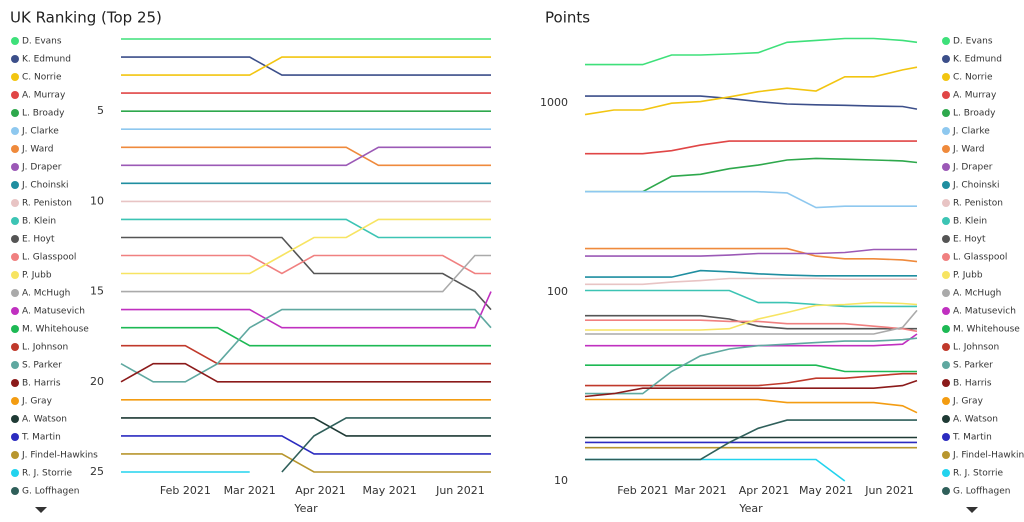 The image size is (1024, 522). I want to click on legend-label: R. J. Storrie, so click(47, 474).